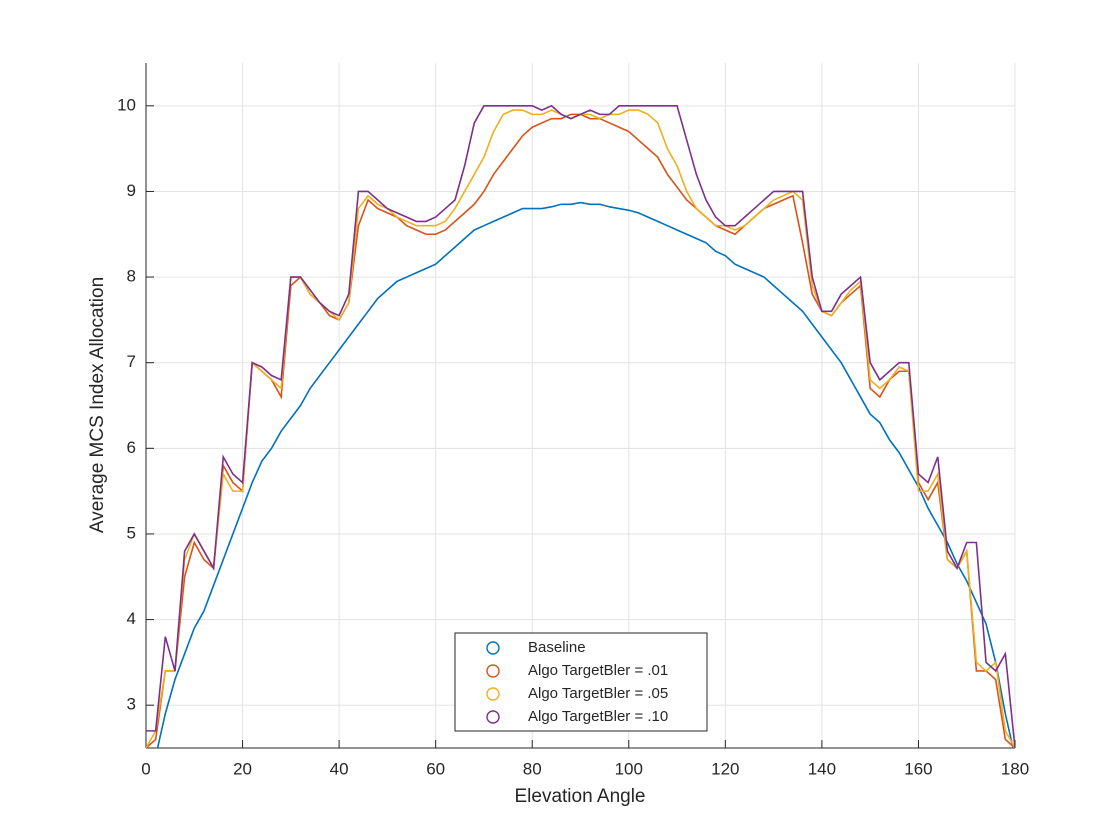  Describe the element at coordinates (131, 361) in the screenshot. I see `y-tick-label: 7` at that location.